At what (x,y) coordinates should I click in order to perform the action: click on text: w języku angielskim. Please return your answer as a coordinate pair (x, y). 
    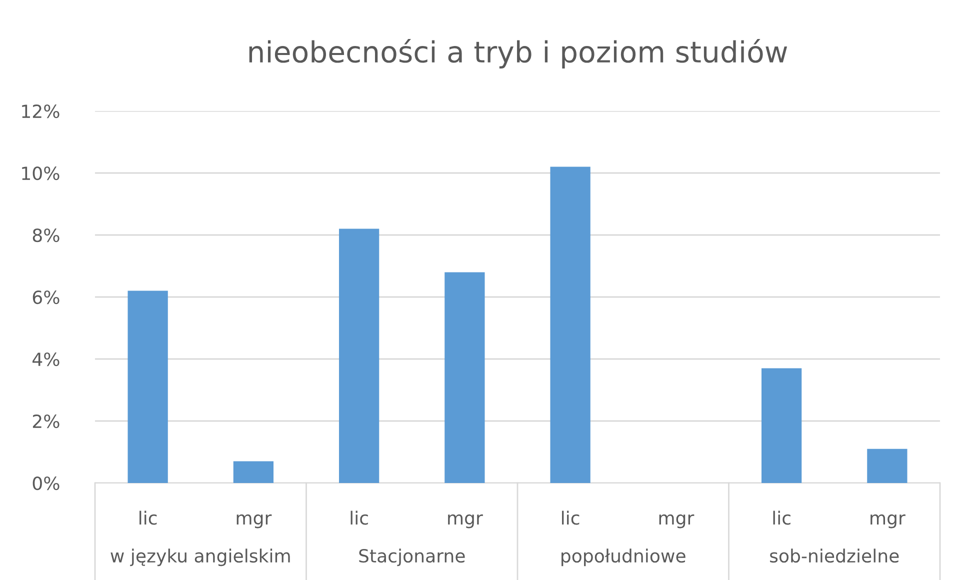
    Looking at the image, I should click on (200, 557).